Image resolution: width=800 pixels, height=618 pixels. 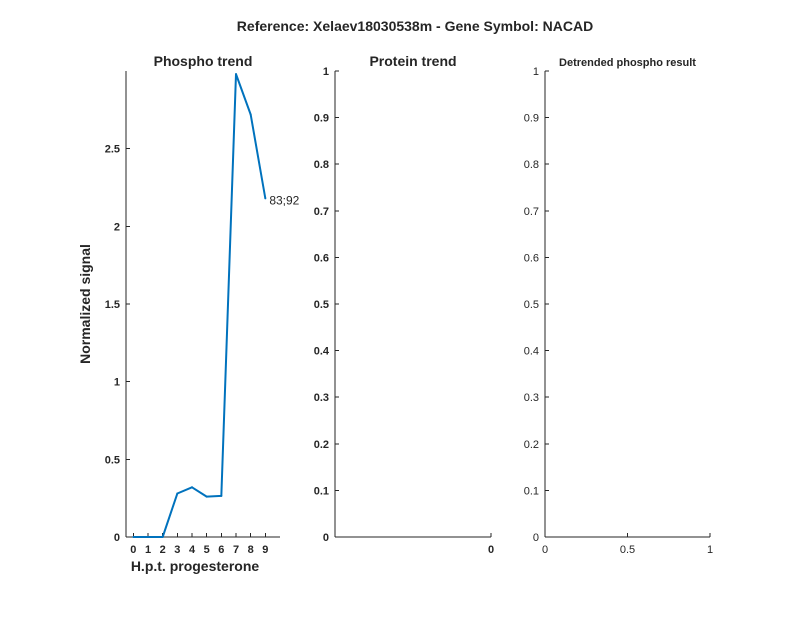 What do you see at coordinates (163, 550) in the screenshot?
I see `x-tick-label: 2` at bounding box center [163, 550].